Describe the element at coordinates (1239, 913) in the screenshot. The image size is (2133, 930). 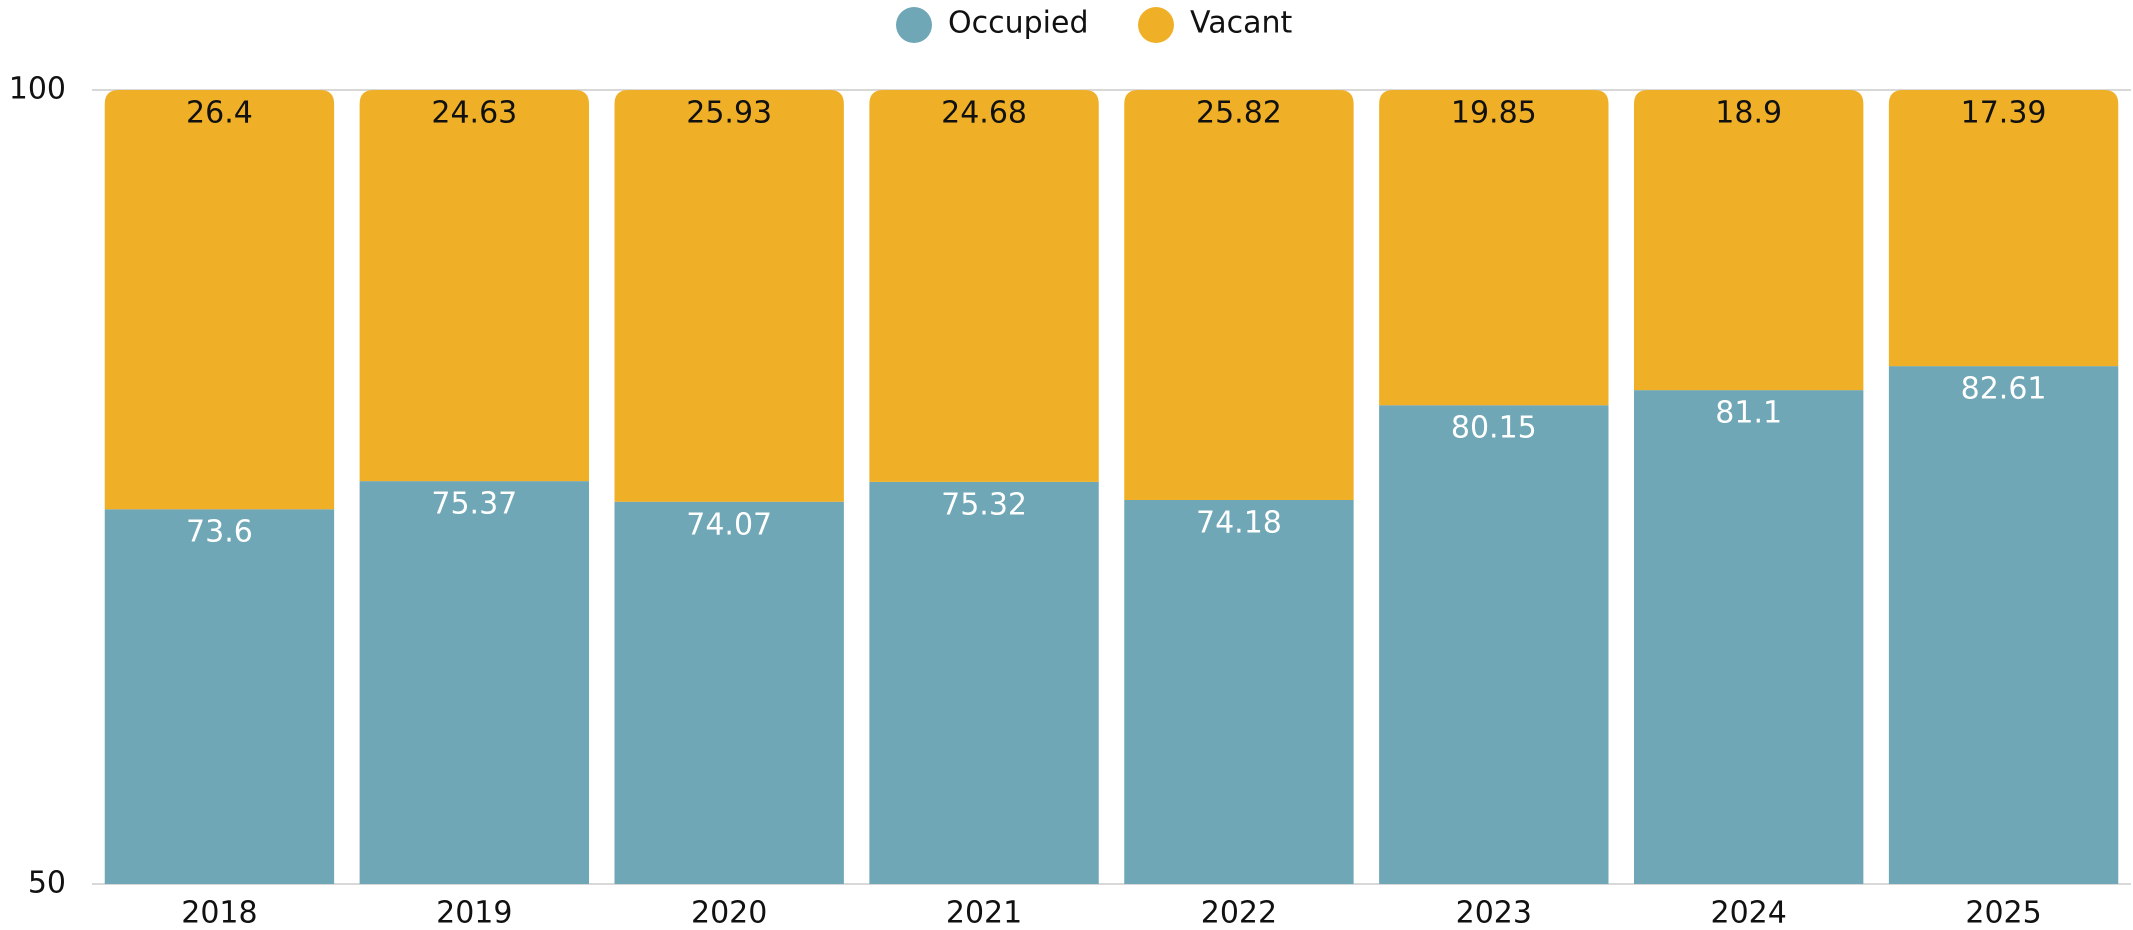
I see `x-tick-label: 2022` at that location.